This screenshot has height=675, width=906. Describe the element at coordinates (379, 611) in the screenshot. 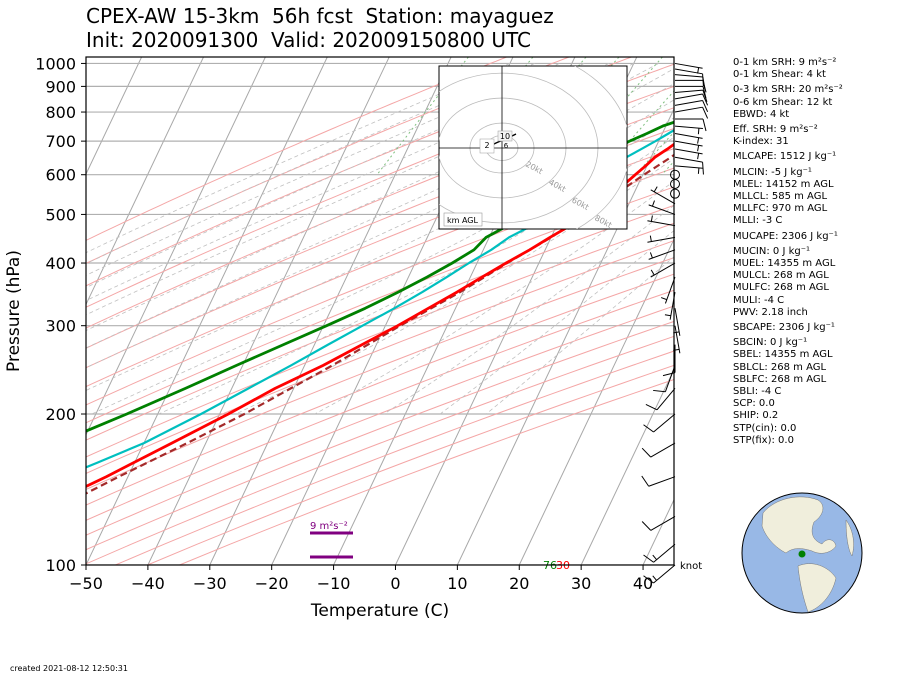

I see `x-axis-label: Temperature (C)` at that location.